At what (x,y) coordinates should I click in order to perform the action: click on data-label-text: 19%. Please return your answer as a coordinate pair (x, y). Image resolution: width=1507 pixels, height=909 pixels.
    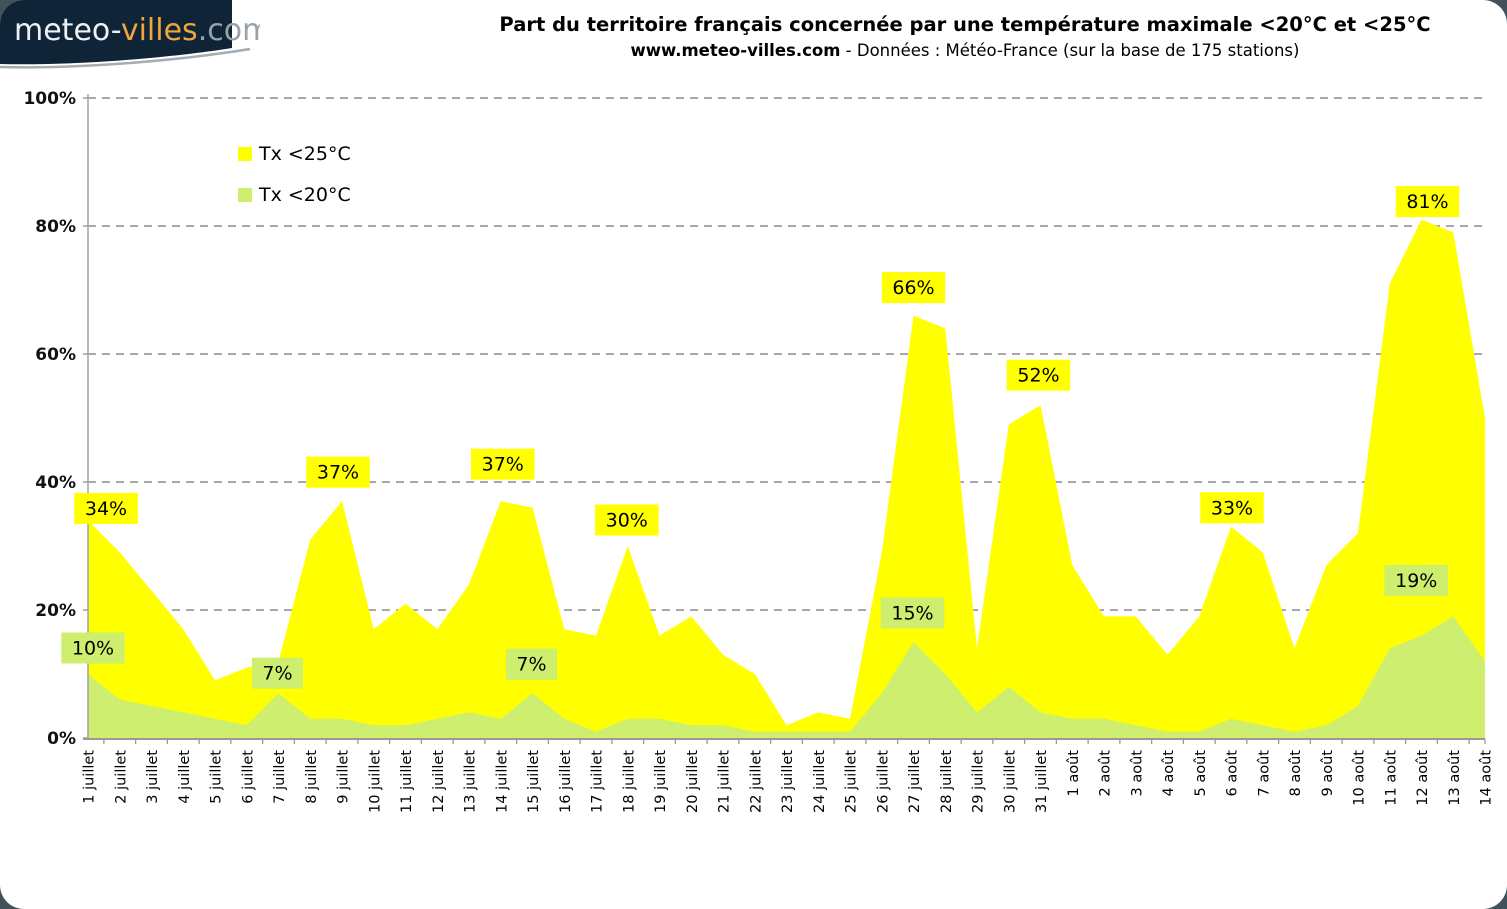
    Looking at the image, I should click on (1416, 581).